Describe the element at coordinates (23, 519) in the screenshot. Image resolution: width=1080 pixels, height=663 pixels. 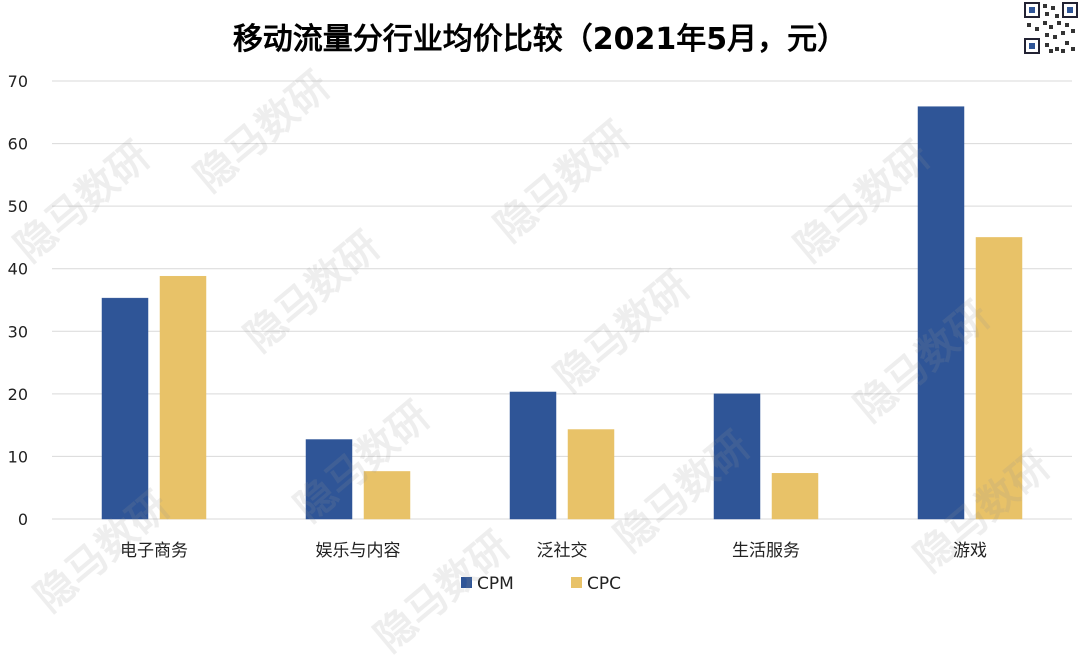
I see `y-tick-label: 0` at that location.